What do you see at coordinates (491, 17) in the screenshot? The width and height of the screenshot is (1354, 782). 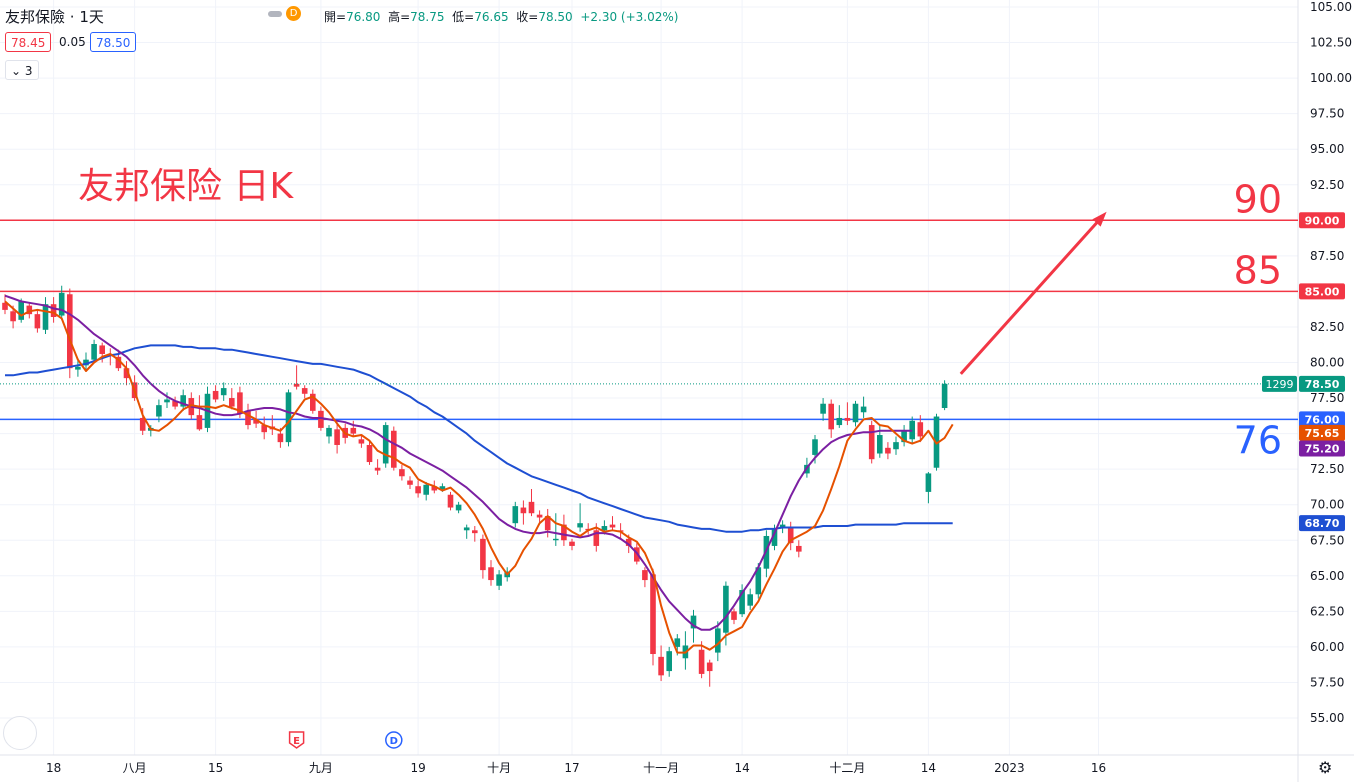 I see `ohlc-low: 76.65` at bounding box center [491, 17].